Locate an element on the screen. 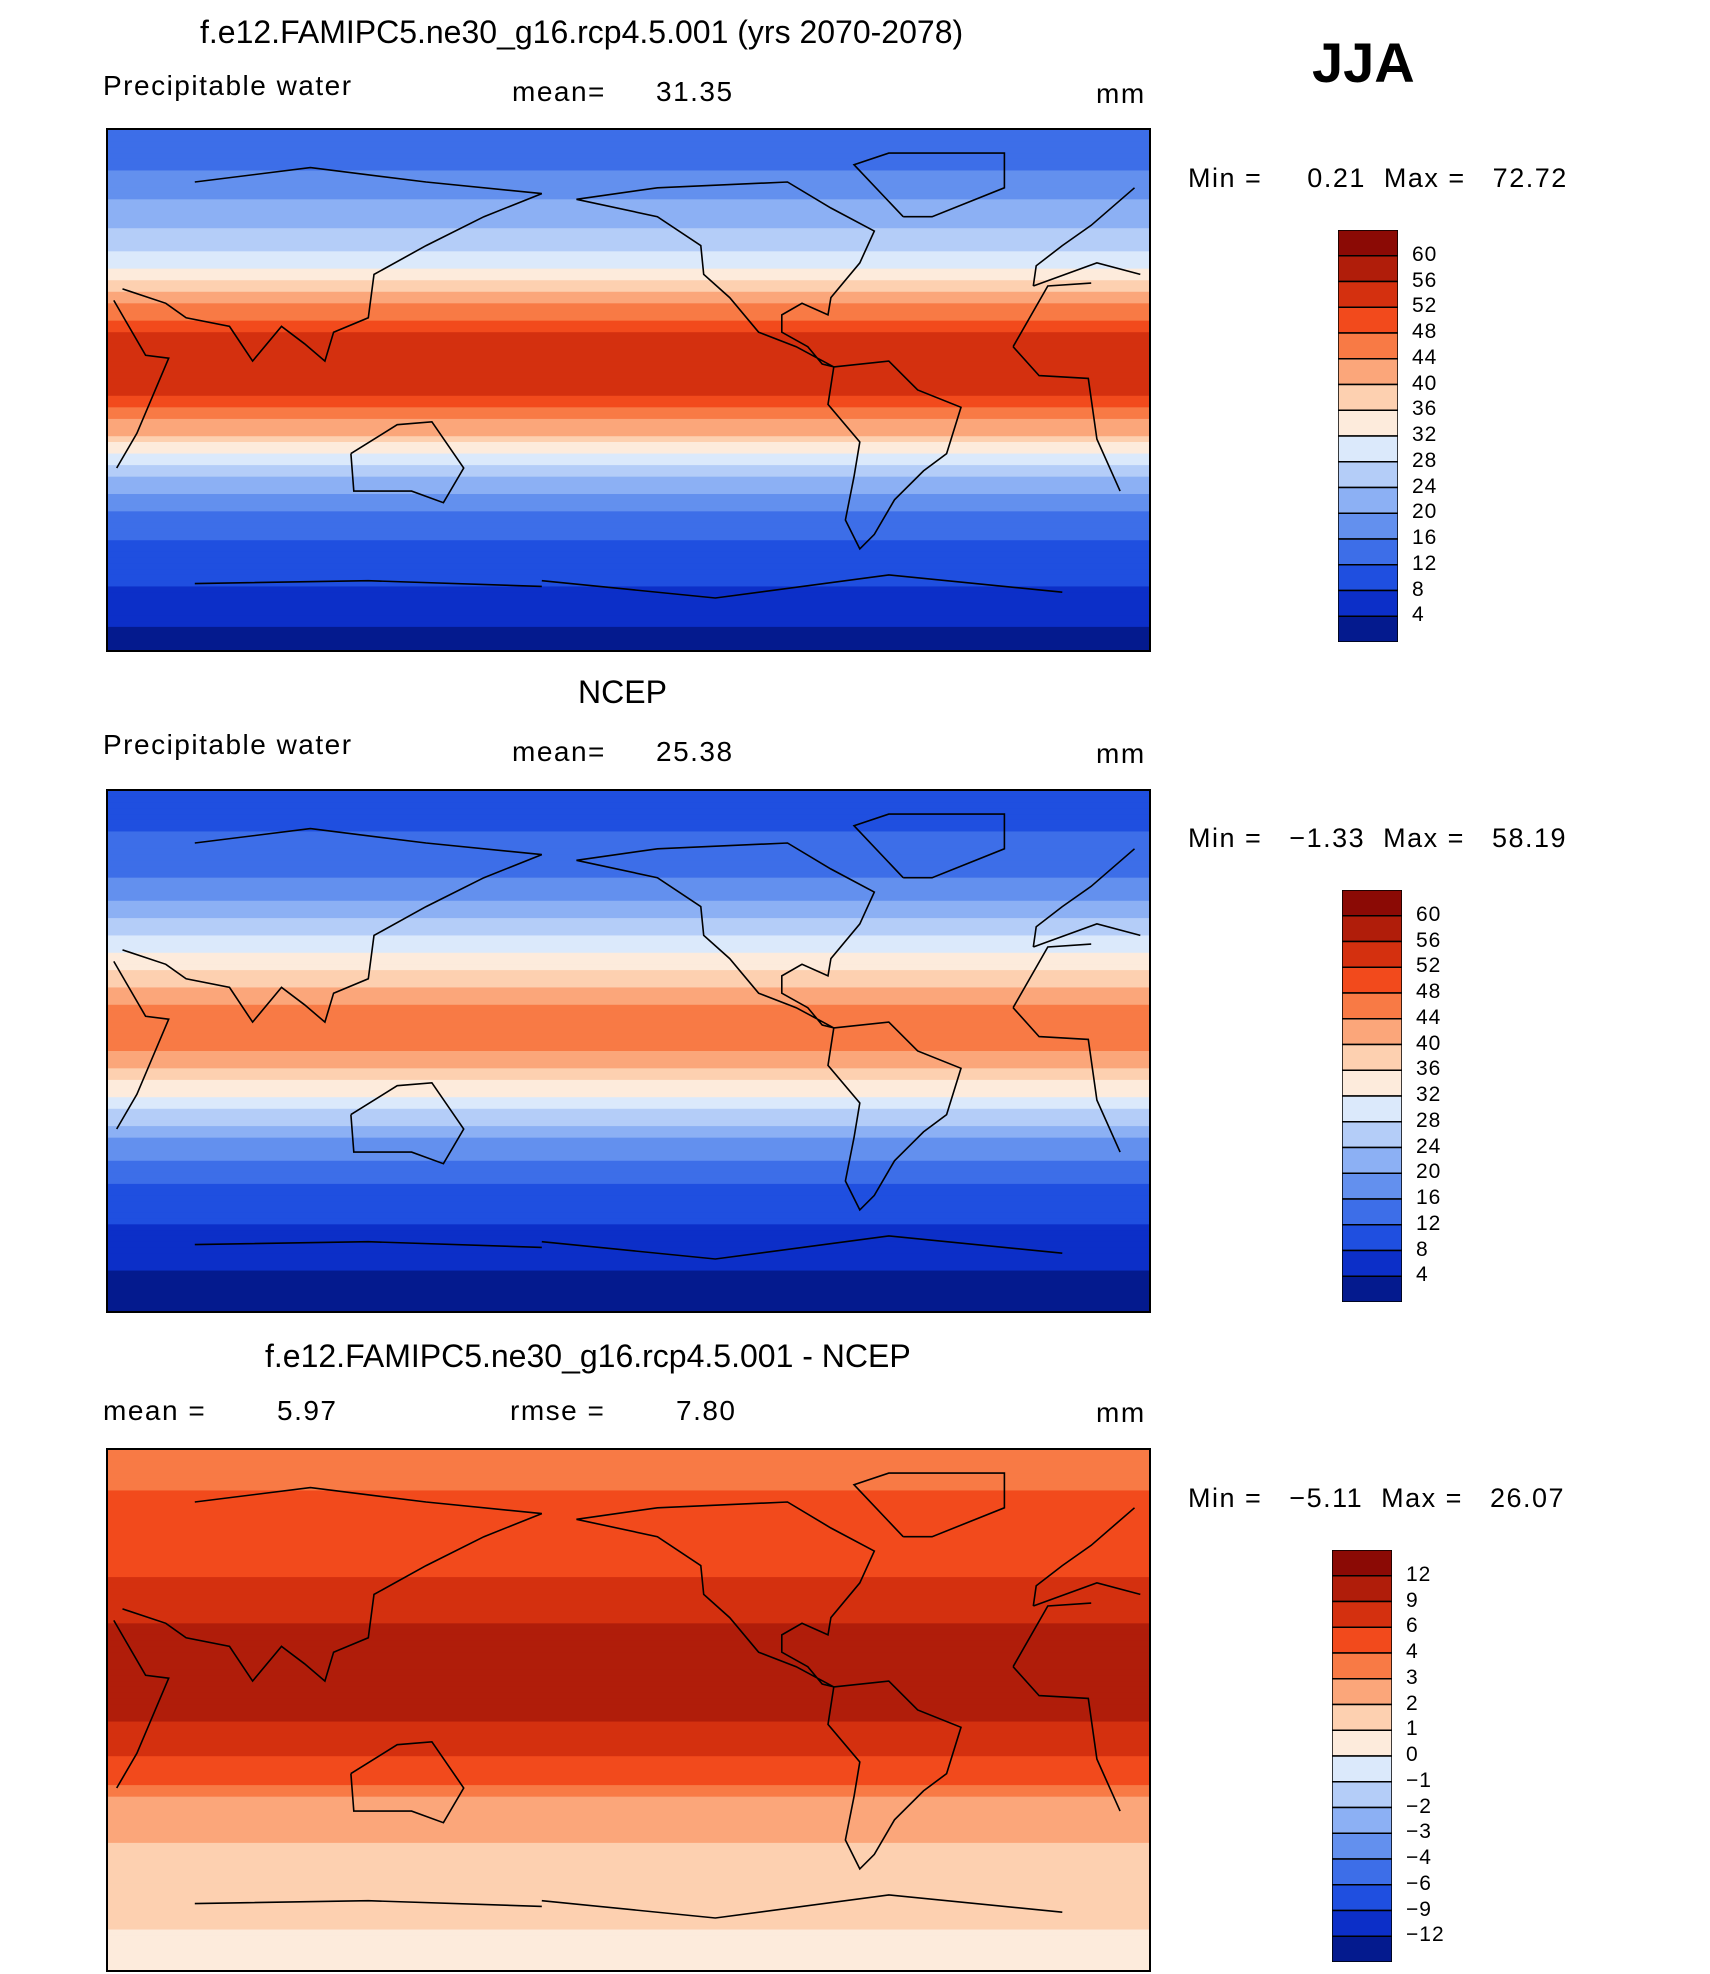 The image size is (1710, 1974). colorbar-label: −9 is located at coordinates (1419, 1909).